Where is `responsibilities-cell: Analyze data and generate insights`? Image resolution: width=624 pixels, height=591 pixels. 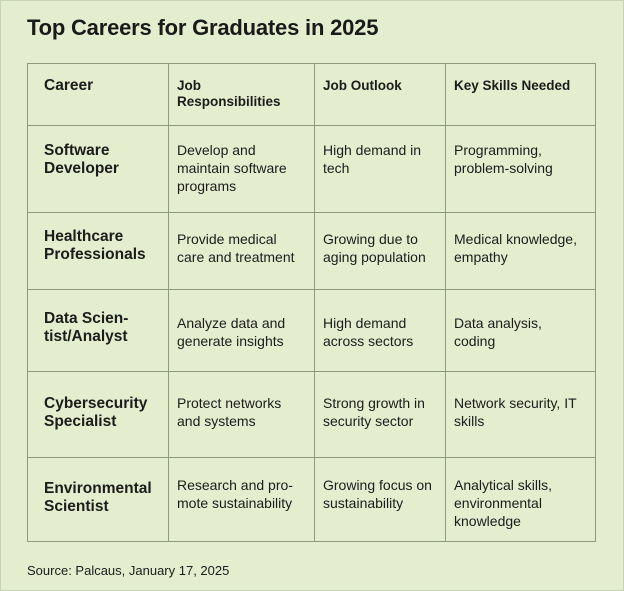 responsibilities-cell: Analyze data and generate insights is located at coordinates (241, 330).